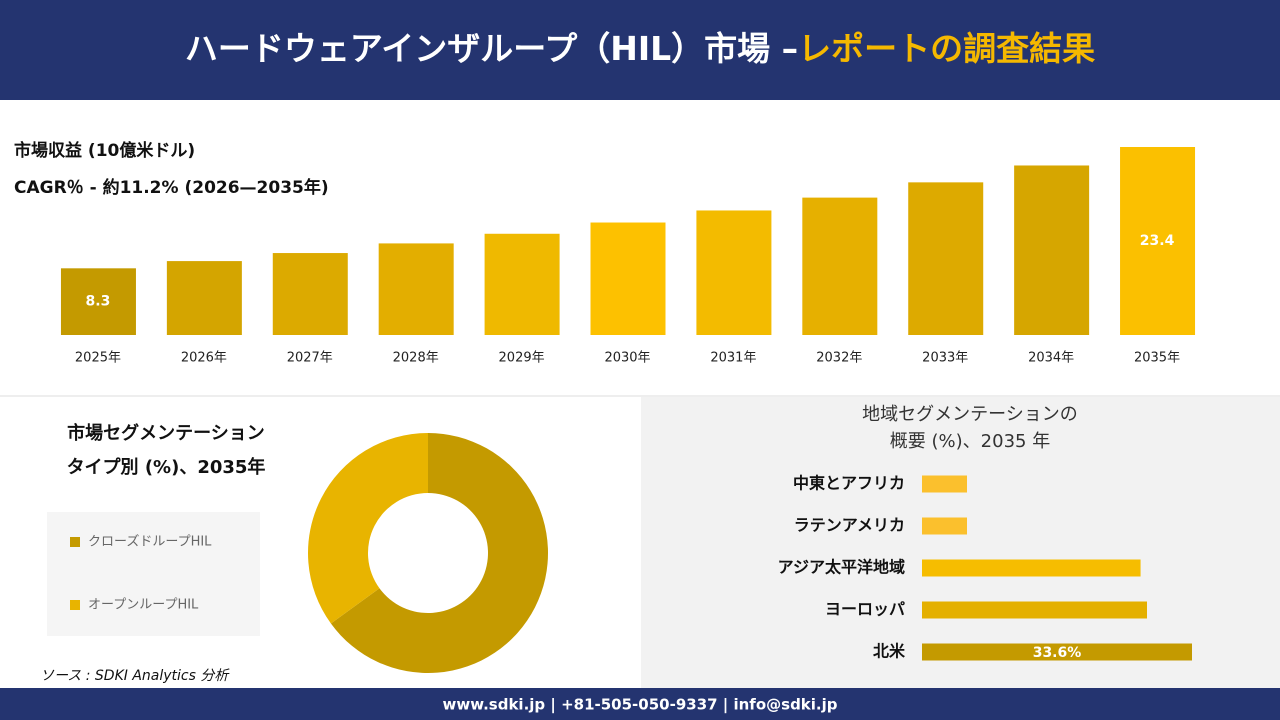  What do you see at coordinates (1157, 358) in the screenshot?
I see `x-tick-label: 2035年` at bounding box center [1157, 358].